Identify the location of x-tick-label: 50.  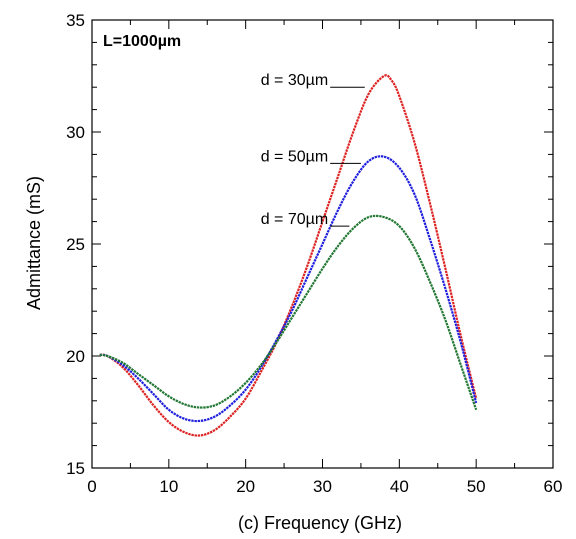
(476, 486).